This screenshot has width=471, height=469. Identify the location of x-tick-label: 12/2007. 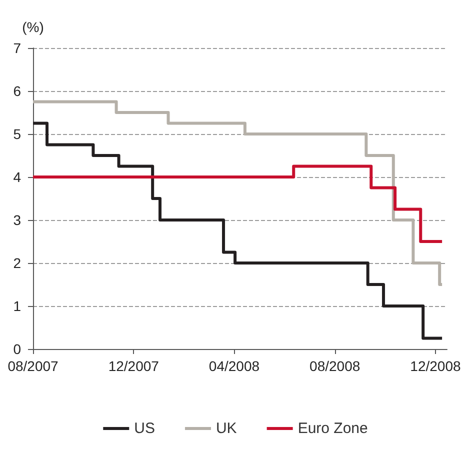
(134, 366).